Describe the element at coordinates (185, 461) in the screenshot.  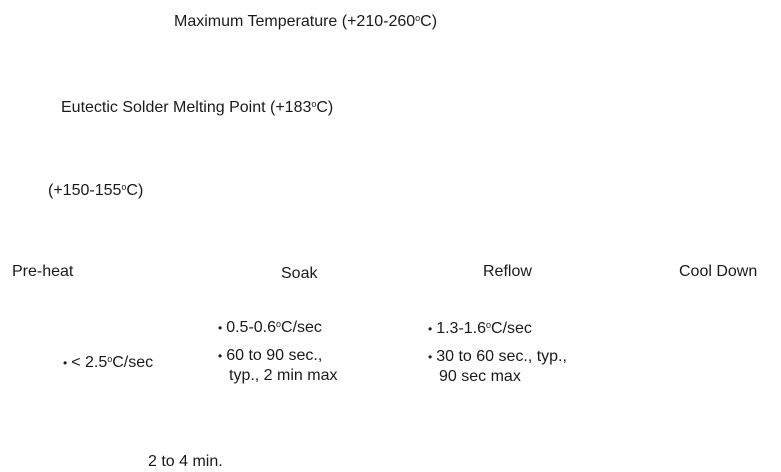
I see `total-duration-label: 2 to 4 min.` at that location.